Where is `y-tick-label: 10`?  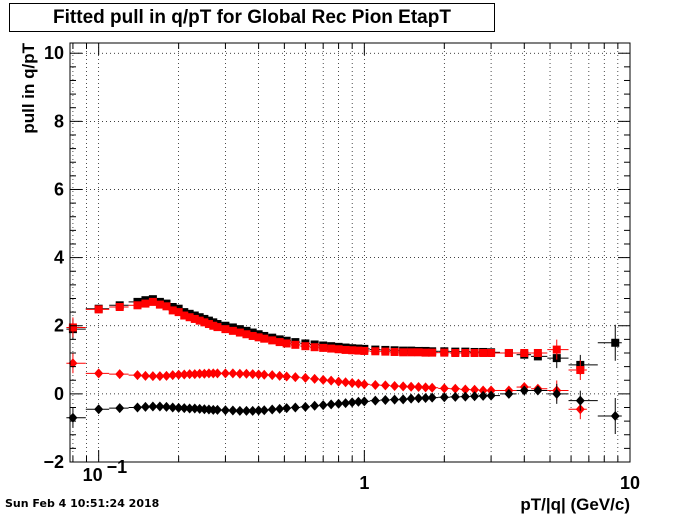 y-tick-label: 10 is located at coordinates (54, 53).